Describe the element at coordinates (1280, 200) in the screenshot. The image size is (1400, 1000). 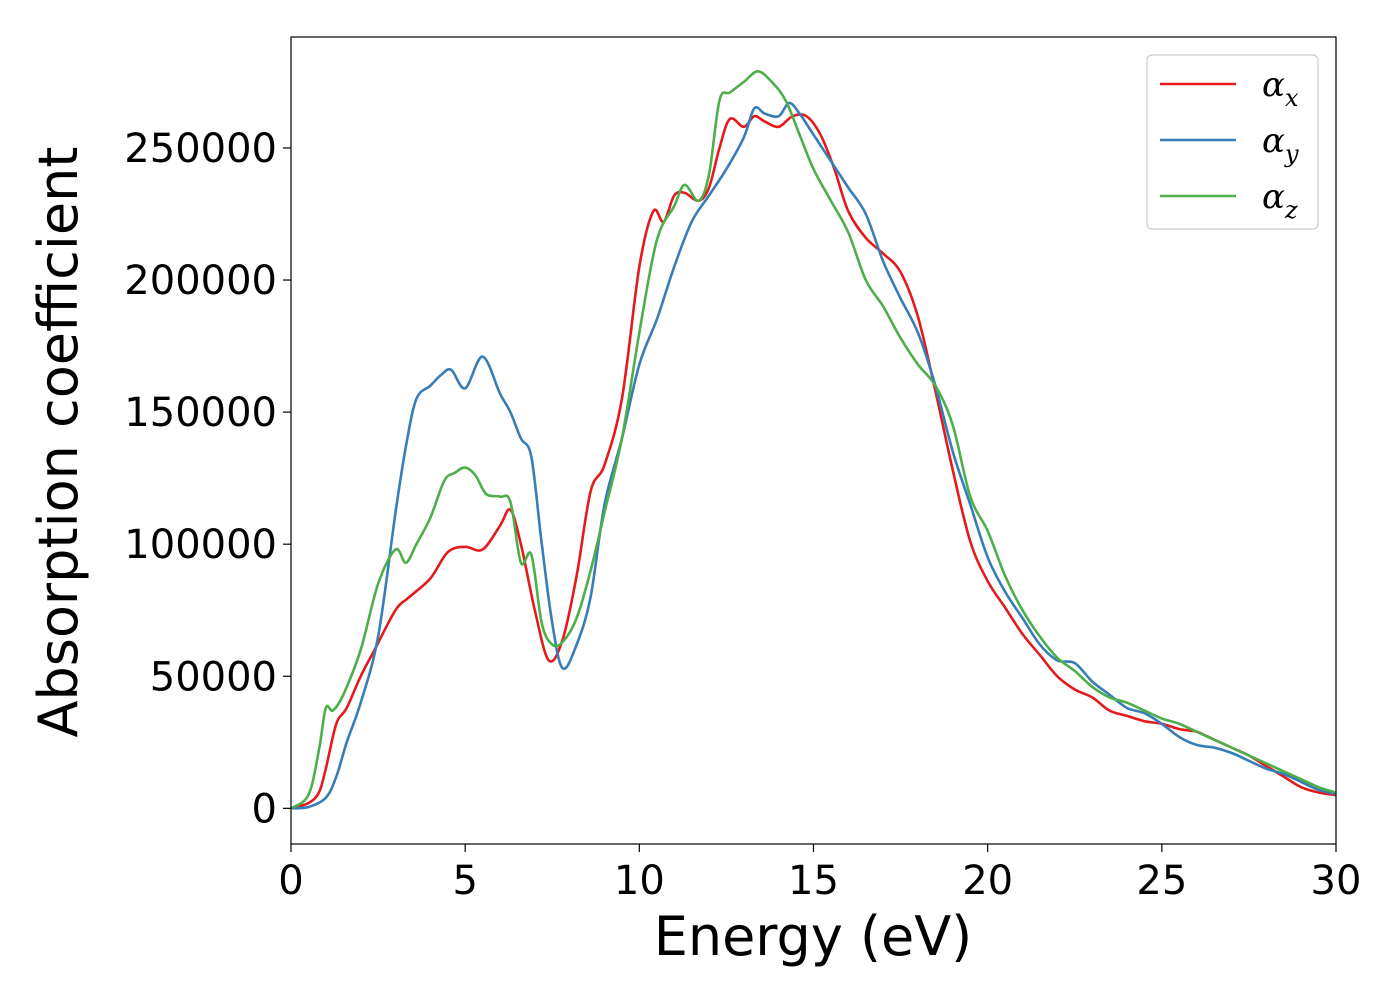
I see `legend-label-z: αz` at that location.